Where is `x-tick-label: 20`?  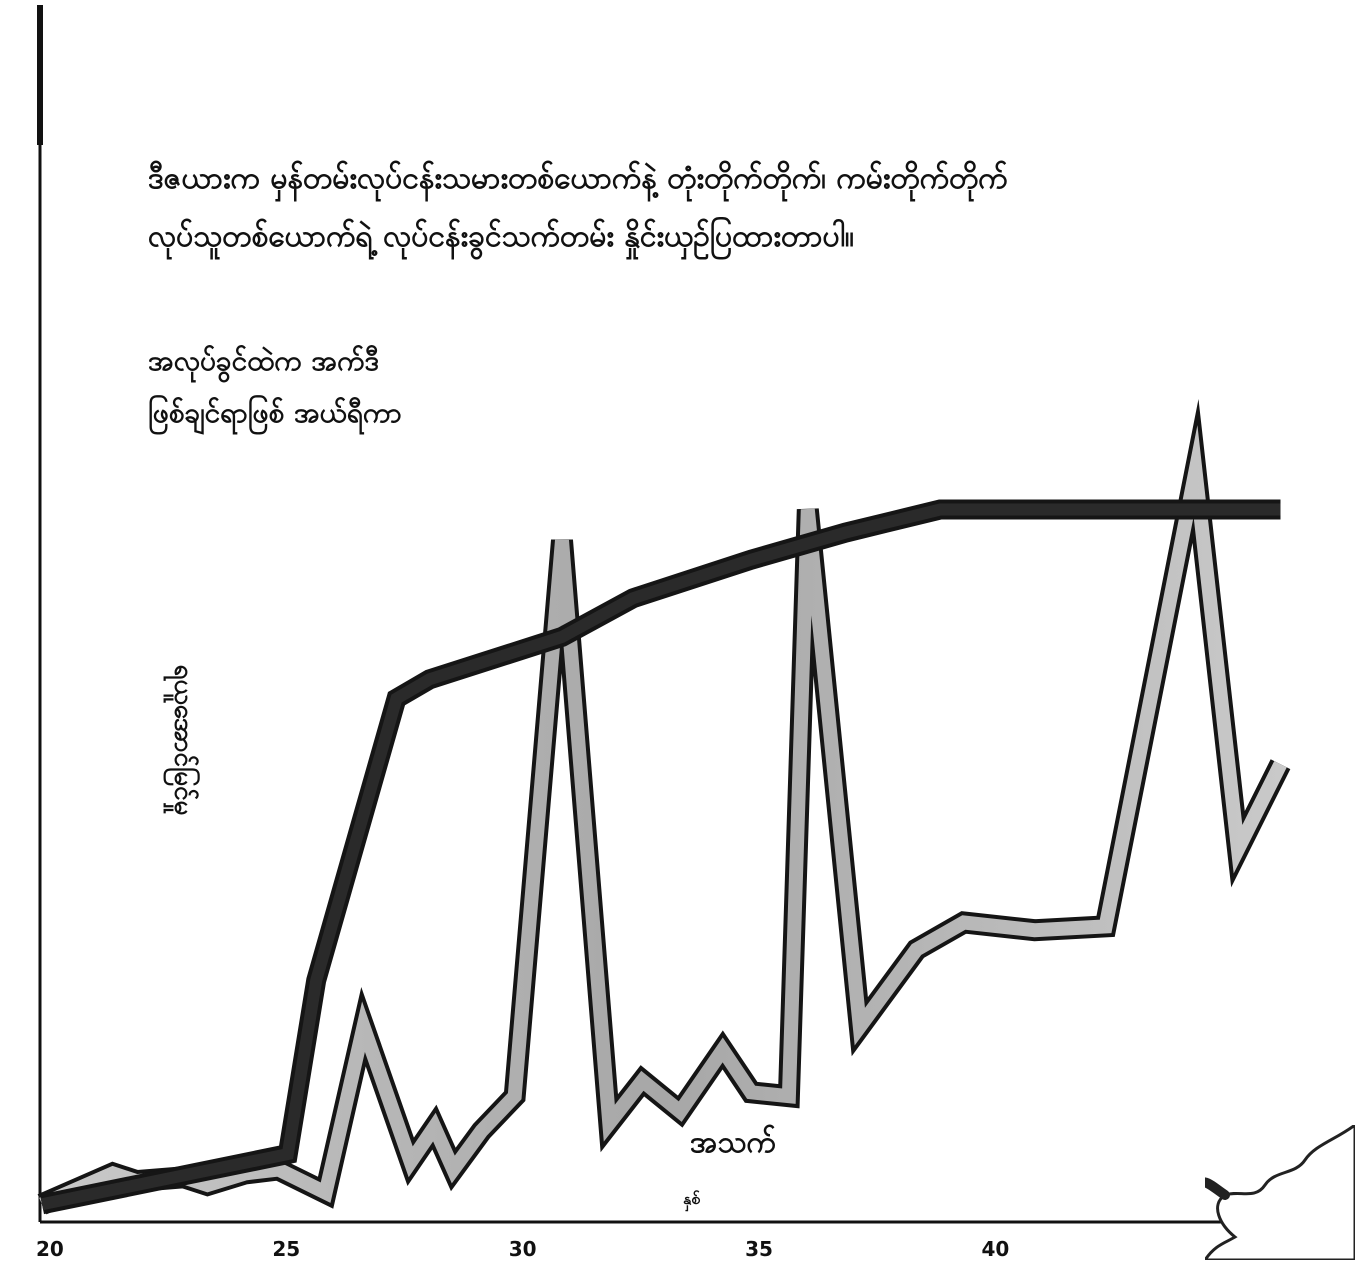 x-tick-label: 20 is located at coordinates (50, 1249).